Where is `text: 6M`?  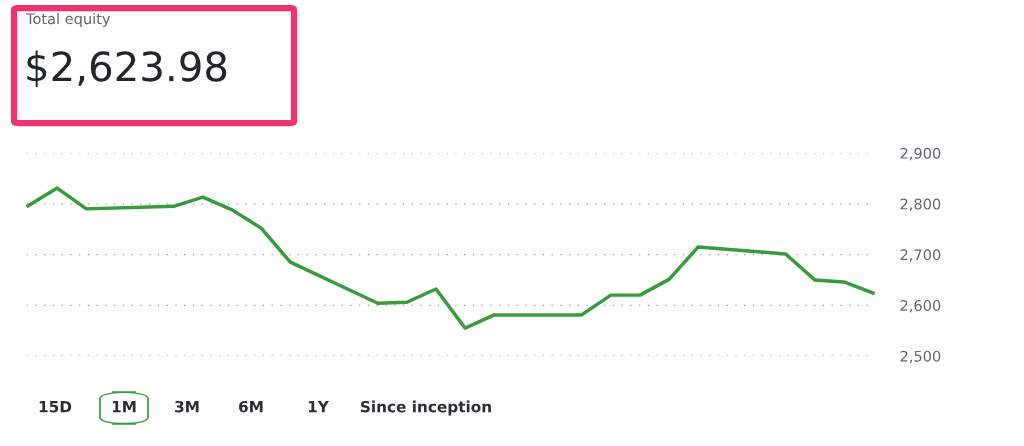
text: 6M is located at coordinates (251, 406).